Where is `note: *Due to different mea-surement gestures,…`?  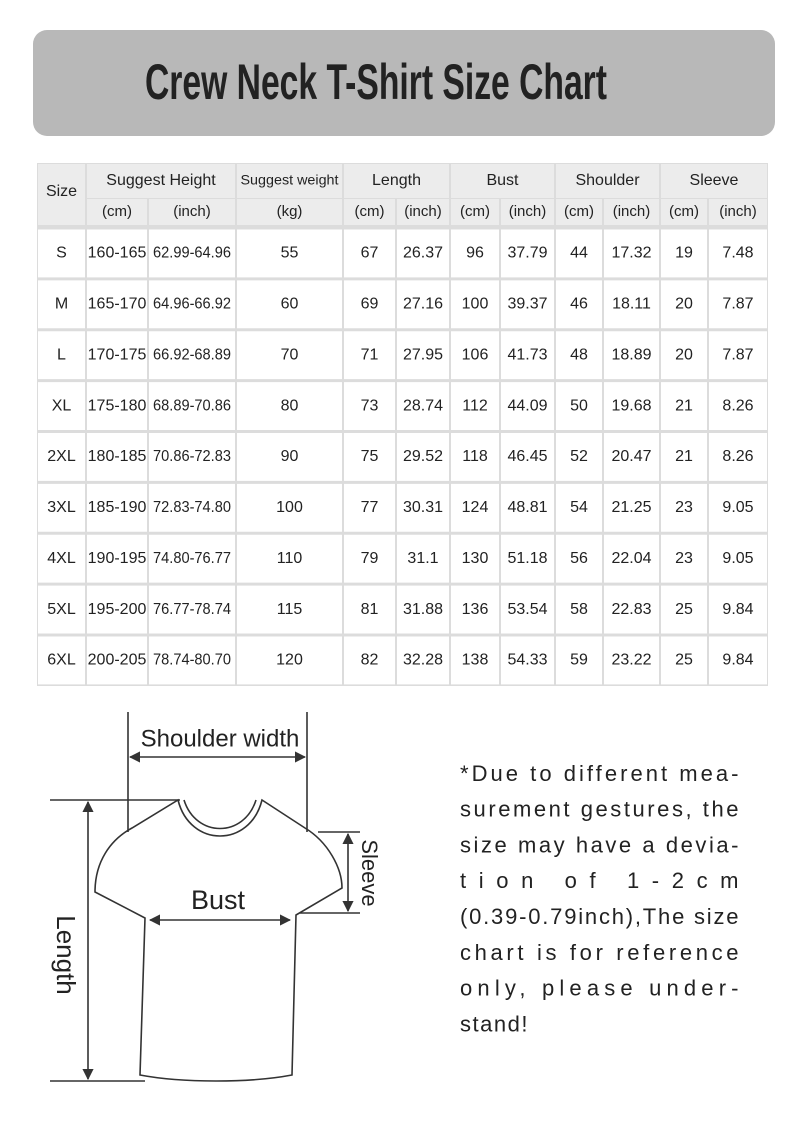 note: *Due to different mea-surement gestures,… is located at coordinates (600, 899).